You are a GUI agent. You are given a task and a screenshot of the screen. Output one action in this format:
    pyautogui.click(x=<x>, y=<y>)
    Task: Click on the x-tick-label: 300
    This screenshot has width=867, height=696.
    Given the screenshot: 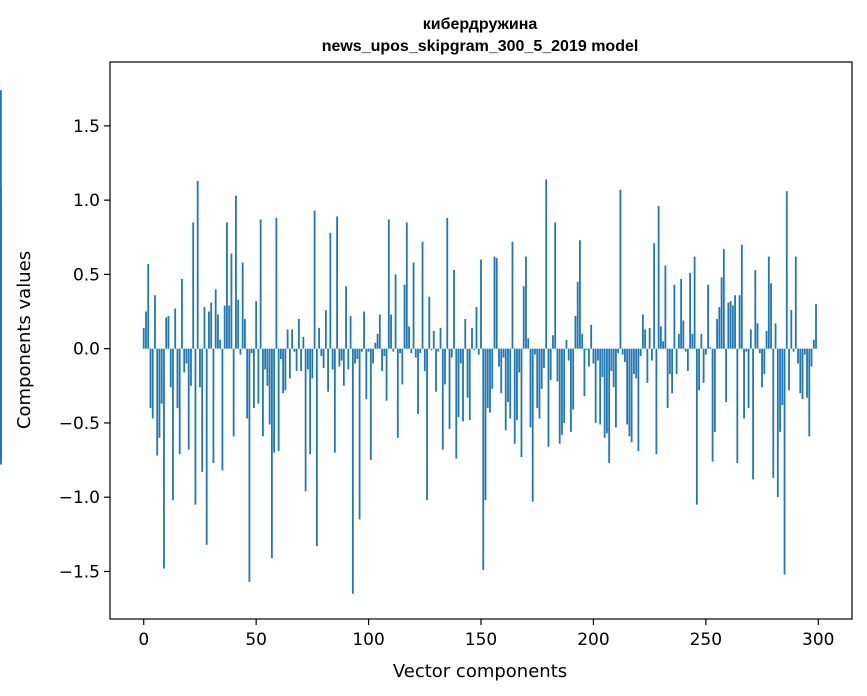 What is the action you would take?
    pyautogui.click(x=818, y=640)
    